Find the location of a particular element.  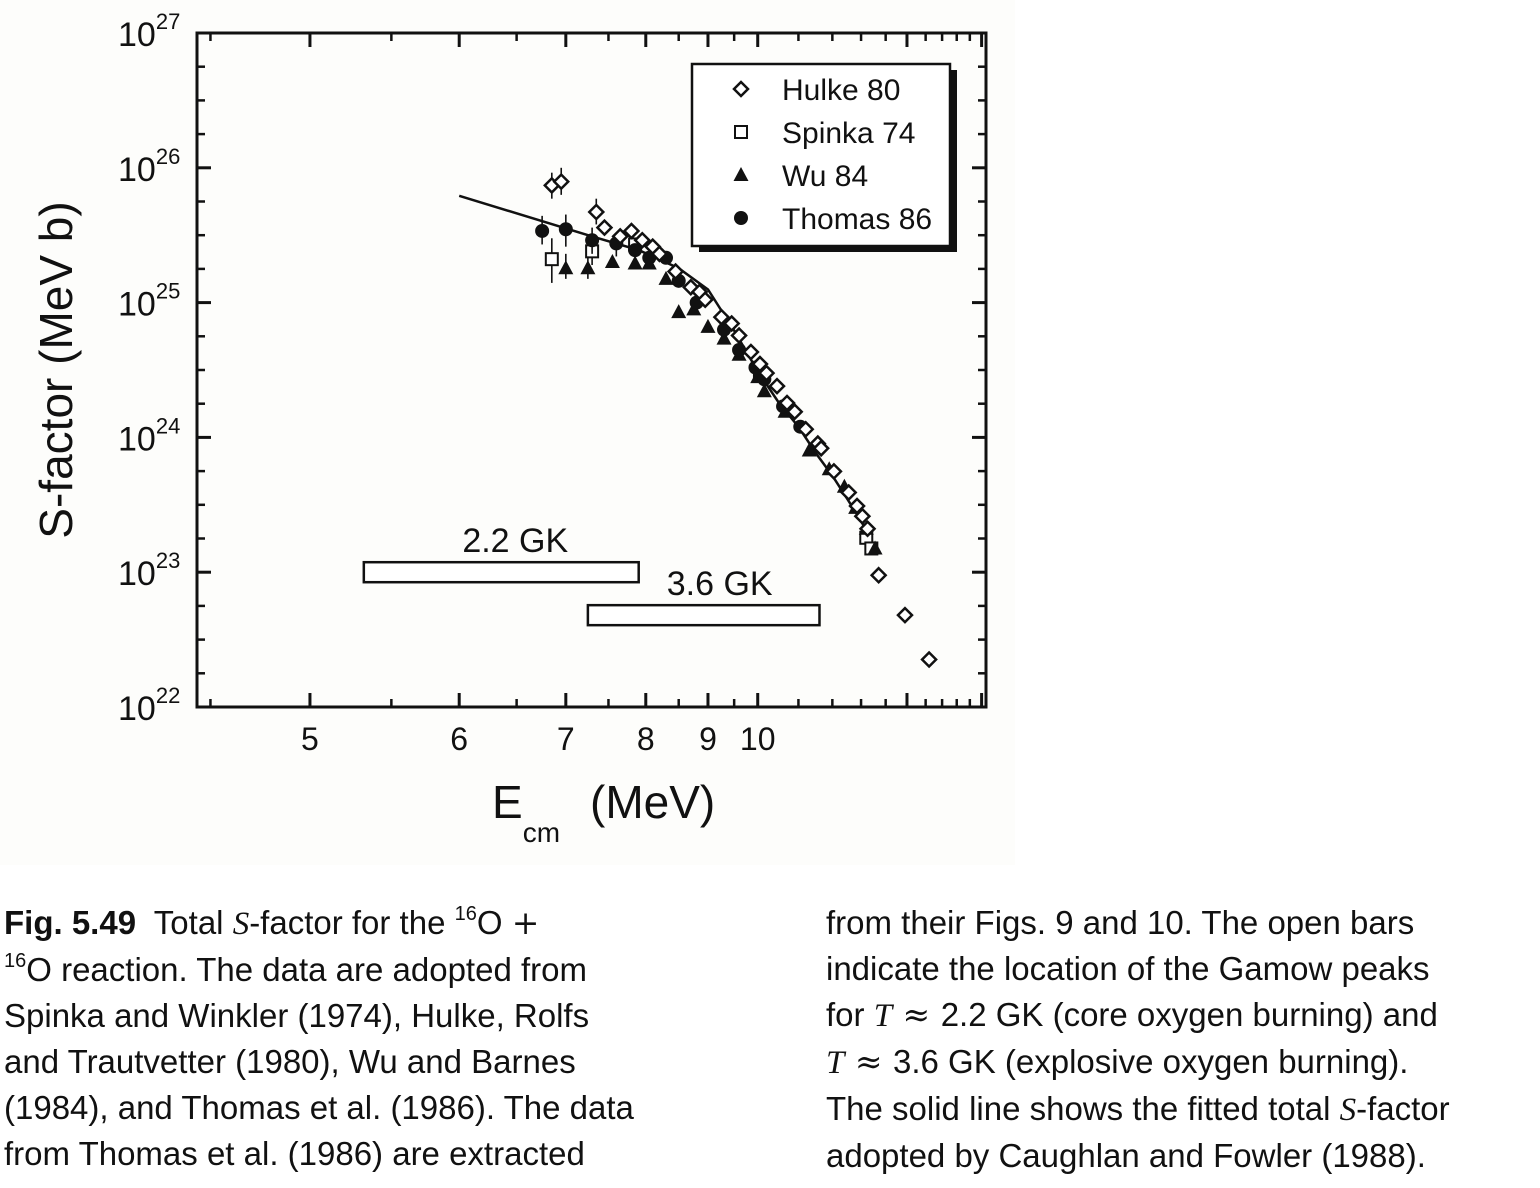

caption-line-left: Fig. 5.49 Total S-factor for the 16O + is located at coordinates (384, 923).